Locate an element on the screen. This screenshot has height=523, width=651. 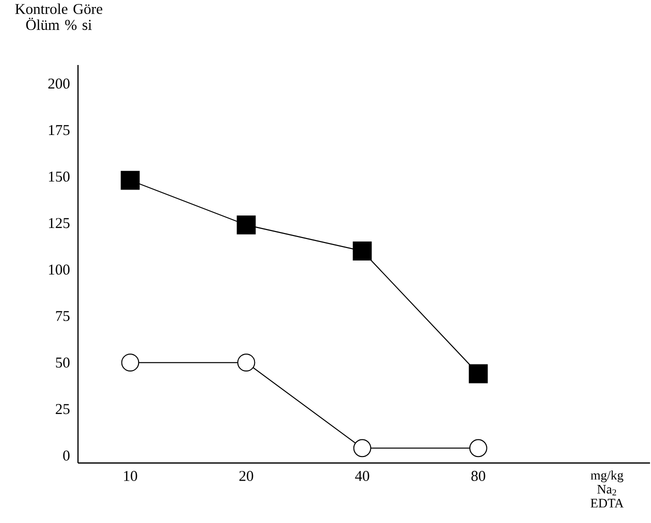
y-tick-label: 150 is located at coordinates (59, 177).